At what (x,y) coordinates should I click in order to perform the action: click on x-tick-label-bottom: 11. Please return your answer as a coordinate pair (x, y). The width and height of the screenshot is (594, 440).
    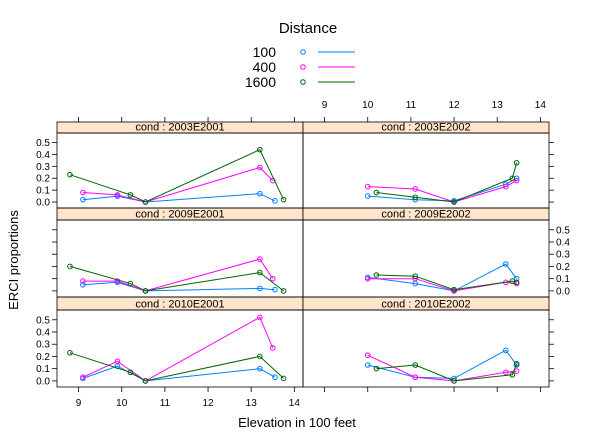
    Looking at the image, I should click on (165, 403).